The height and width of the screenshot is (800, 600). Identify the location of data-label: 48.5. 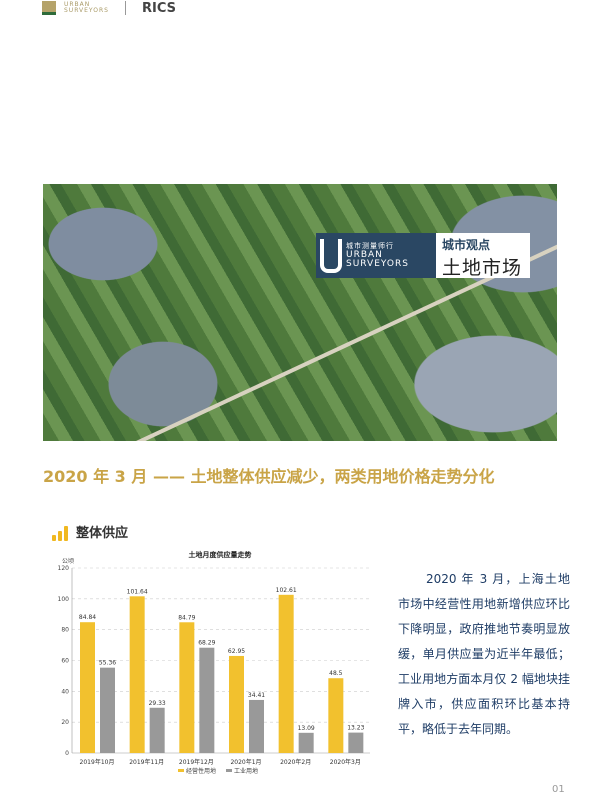
(336, 673).